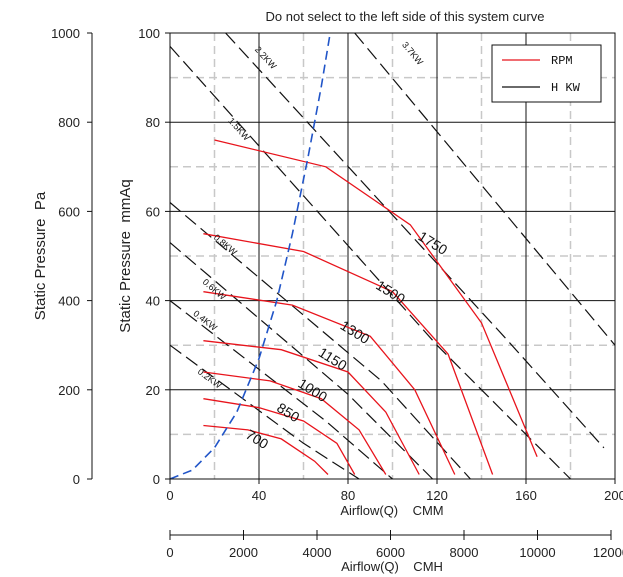  I want to click on rpm-label: 1150, so click(333, 359).